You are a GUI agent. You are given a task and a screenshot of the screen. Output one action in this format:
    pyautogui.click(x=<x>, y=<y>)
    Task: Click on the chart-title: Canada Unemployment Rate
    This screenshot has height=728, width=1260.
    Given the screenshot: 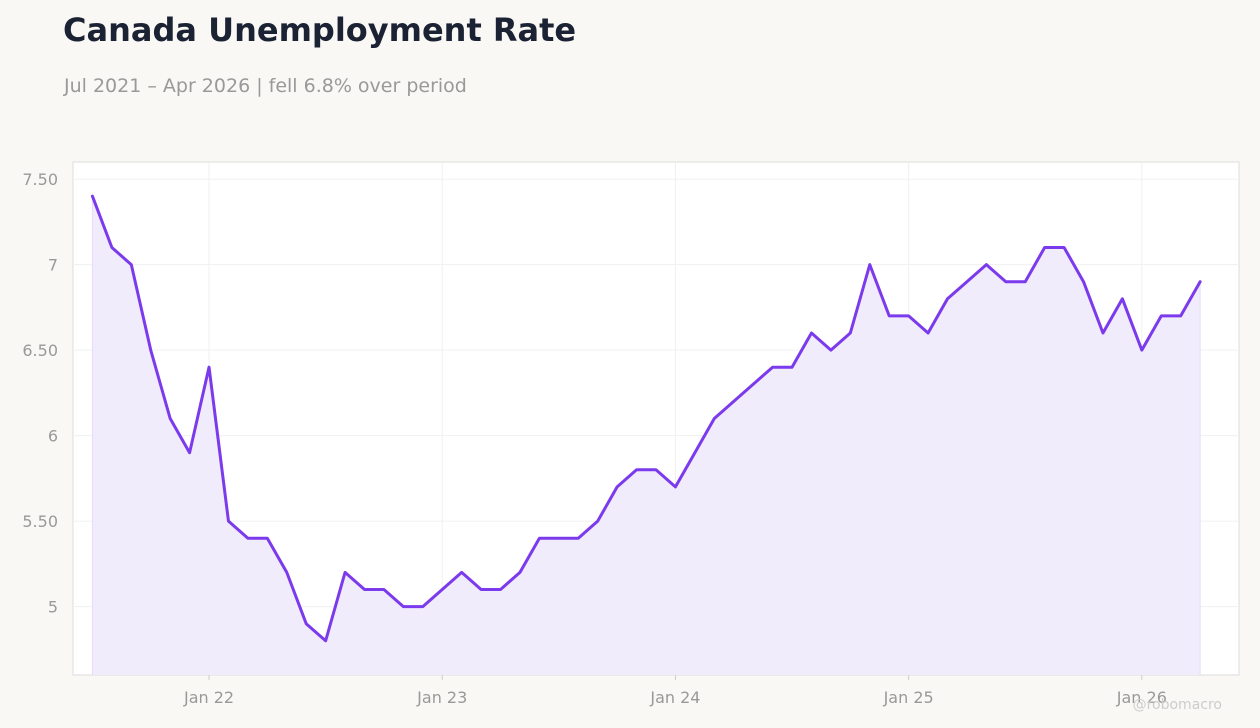 What is the action you would take?
    pyautogui.click(x=320, y=30)
    